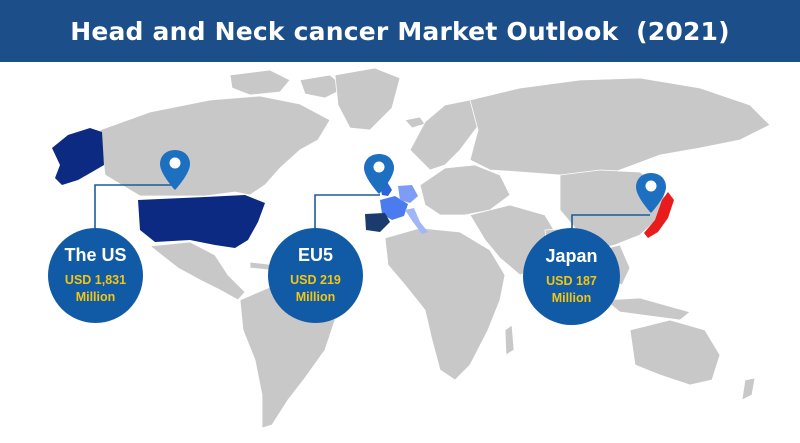 The image size is (800, 443). What do you see at coordinates (95, 280) in the screenshot?
I see `bubble-value: USD 1,831` at bounding box center [95, 280].